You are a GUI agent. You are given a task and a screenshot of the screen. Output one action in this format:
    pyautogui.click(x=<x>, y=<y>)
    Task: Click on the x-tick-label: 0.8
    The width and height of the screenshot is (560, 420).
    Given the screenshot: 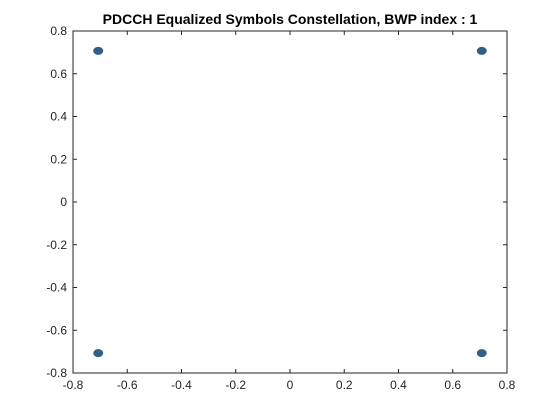 What is the action you would take?
    pyautogui.click(x=507, y=385)
    